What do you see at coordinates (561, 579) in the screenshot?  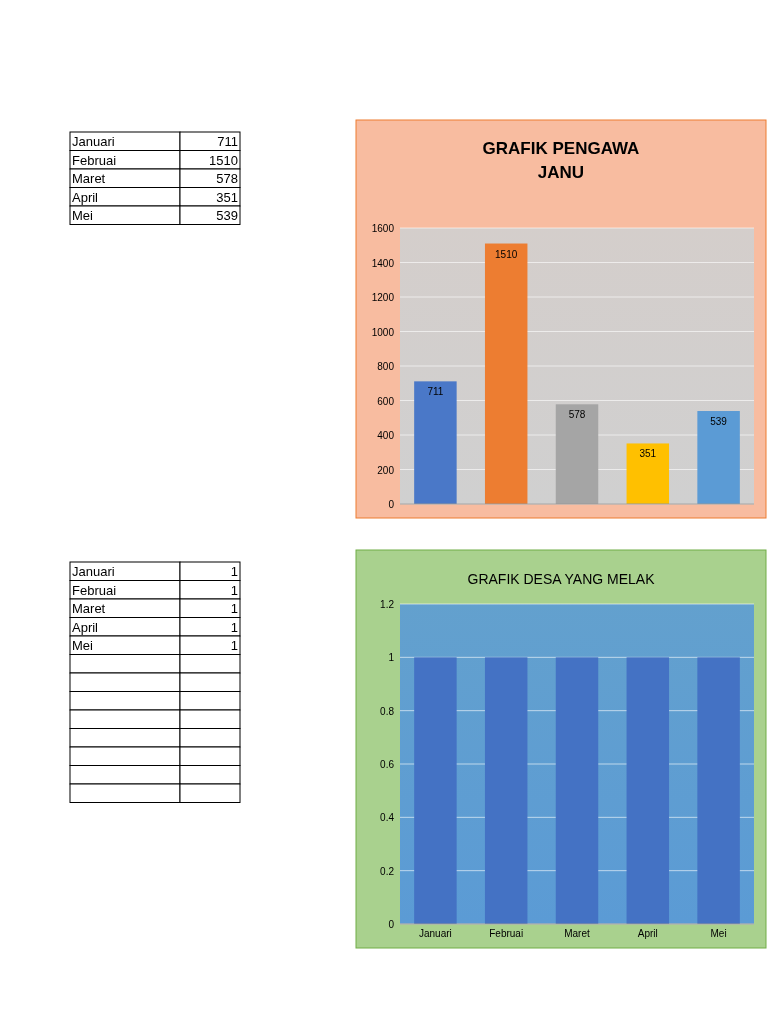 I see `chart-title: GRAFIK DESA YANG MELAK` at bounding box center [561, 579].